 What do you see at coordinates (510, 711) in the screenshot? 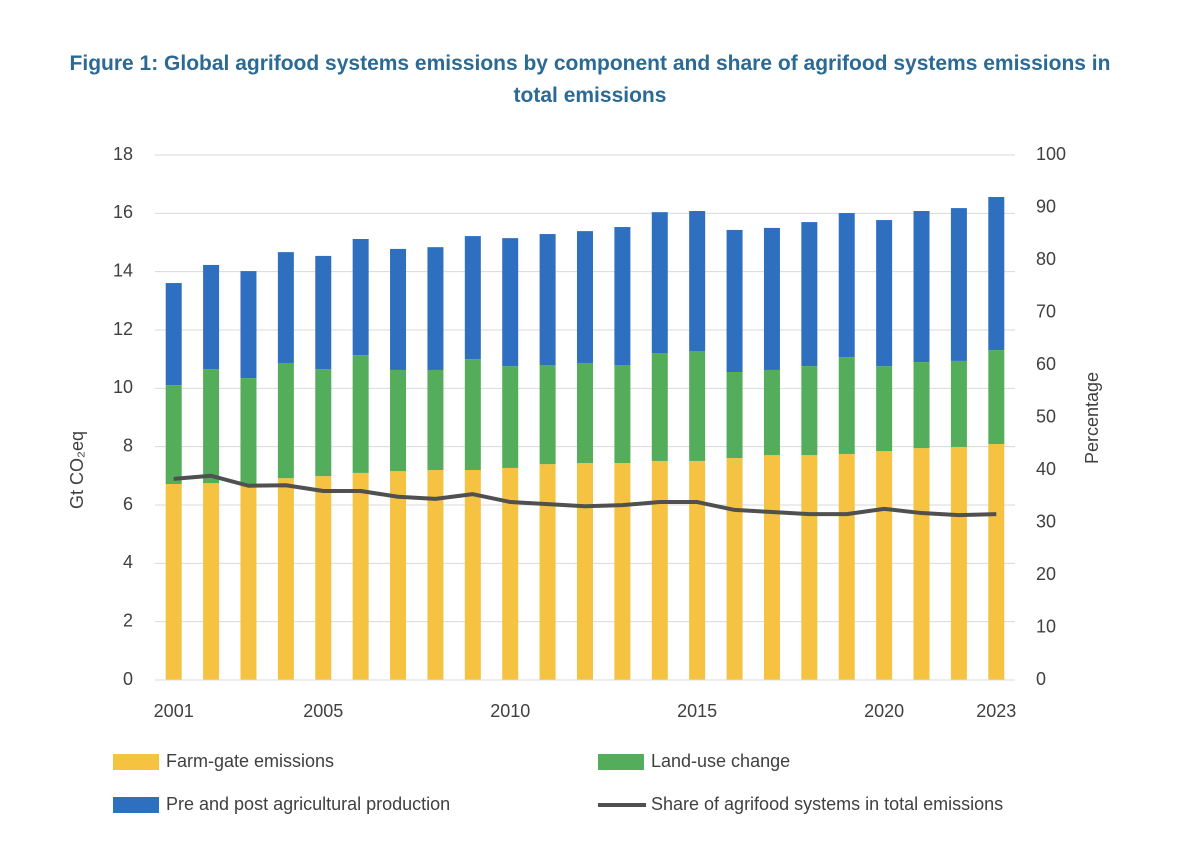
I see `x-tick-label: 2010` at bounding box center [510, 711].